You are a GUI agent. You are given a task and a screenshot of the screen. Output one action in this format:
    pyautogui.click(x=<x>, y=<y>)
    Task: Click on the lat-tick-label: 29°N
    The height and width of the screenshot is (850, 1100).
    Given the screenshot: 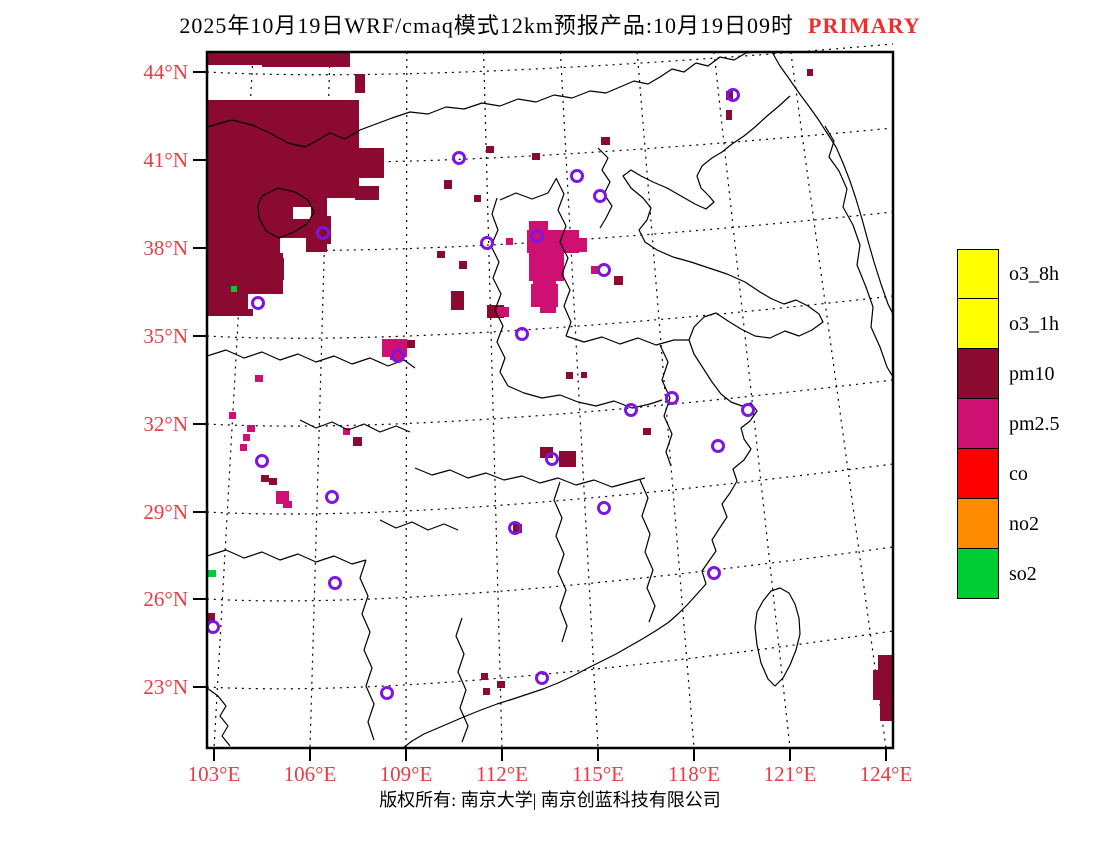 What is the action you would take?
    pyautogui.click(x=165, y=512)
    